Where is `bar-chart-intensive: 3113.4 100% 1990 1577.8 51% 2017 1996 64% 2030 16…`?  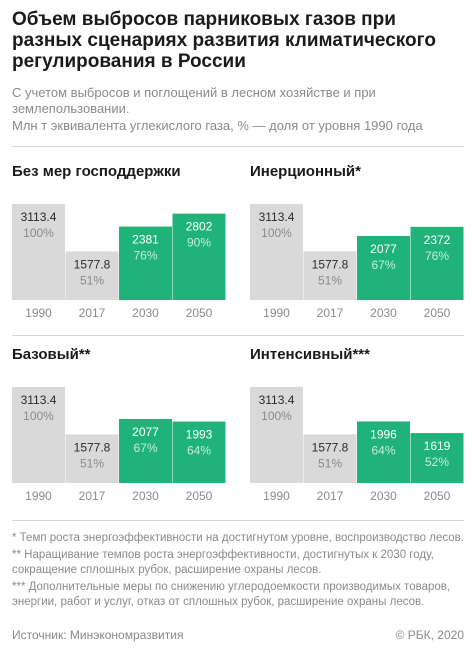
bar-chart-intensive: 3113.4 100% 1990 1577.8 51% 2017 1996 64% 2030 16… is located at coordinates (357, 445).